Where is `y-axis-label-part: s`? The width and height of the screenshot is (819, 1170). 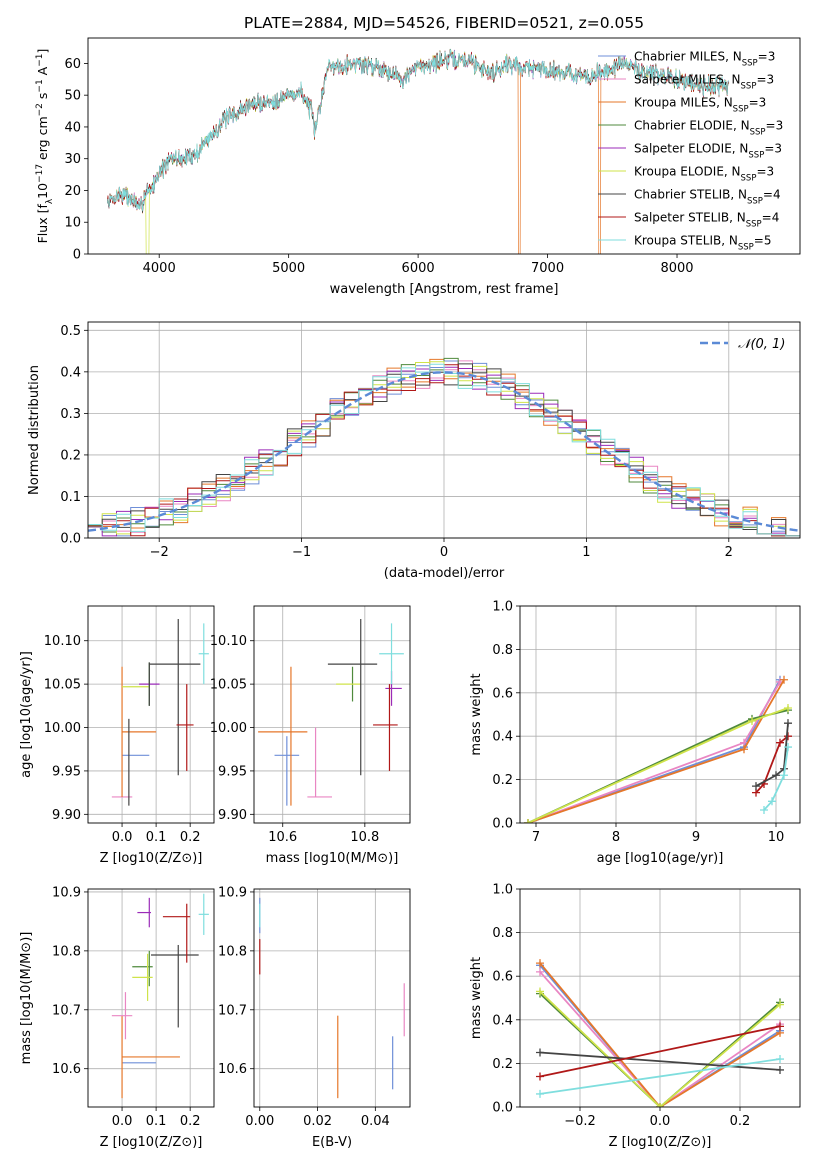
y-axis-label-part: s is located at coordinates (42, 98).